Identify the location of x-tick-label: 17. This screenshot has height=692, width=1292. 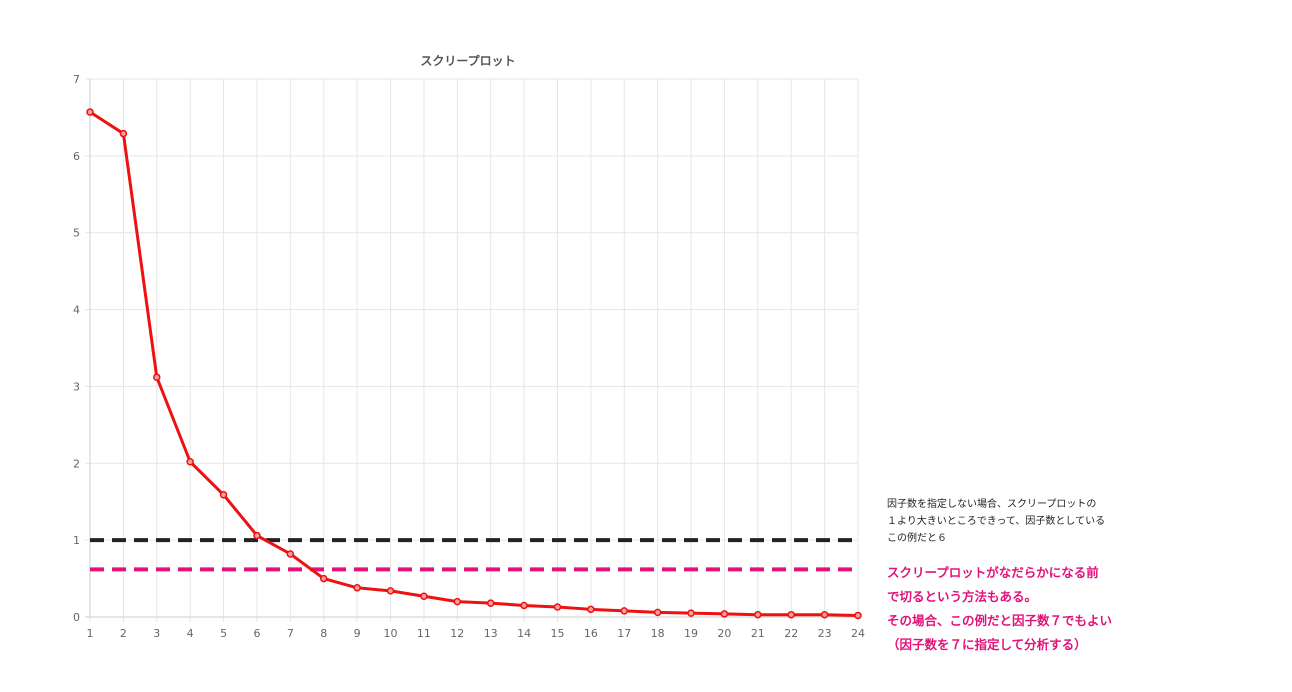
(624, 633).